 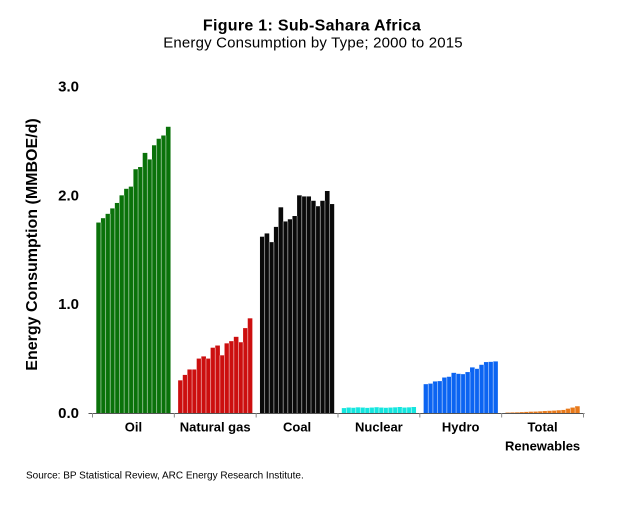 I want to click on svg-text: 1.0, so click(x=68, y=304).